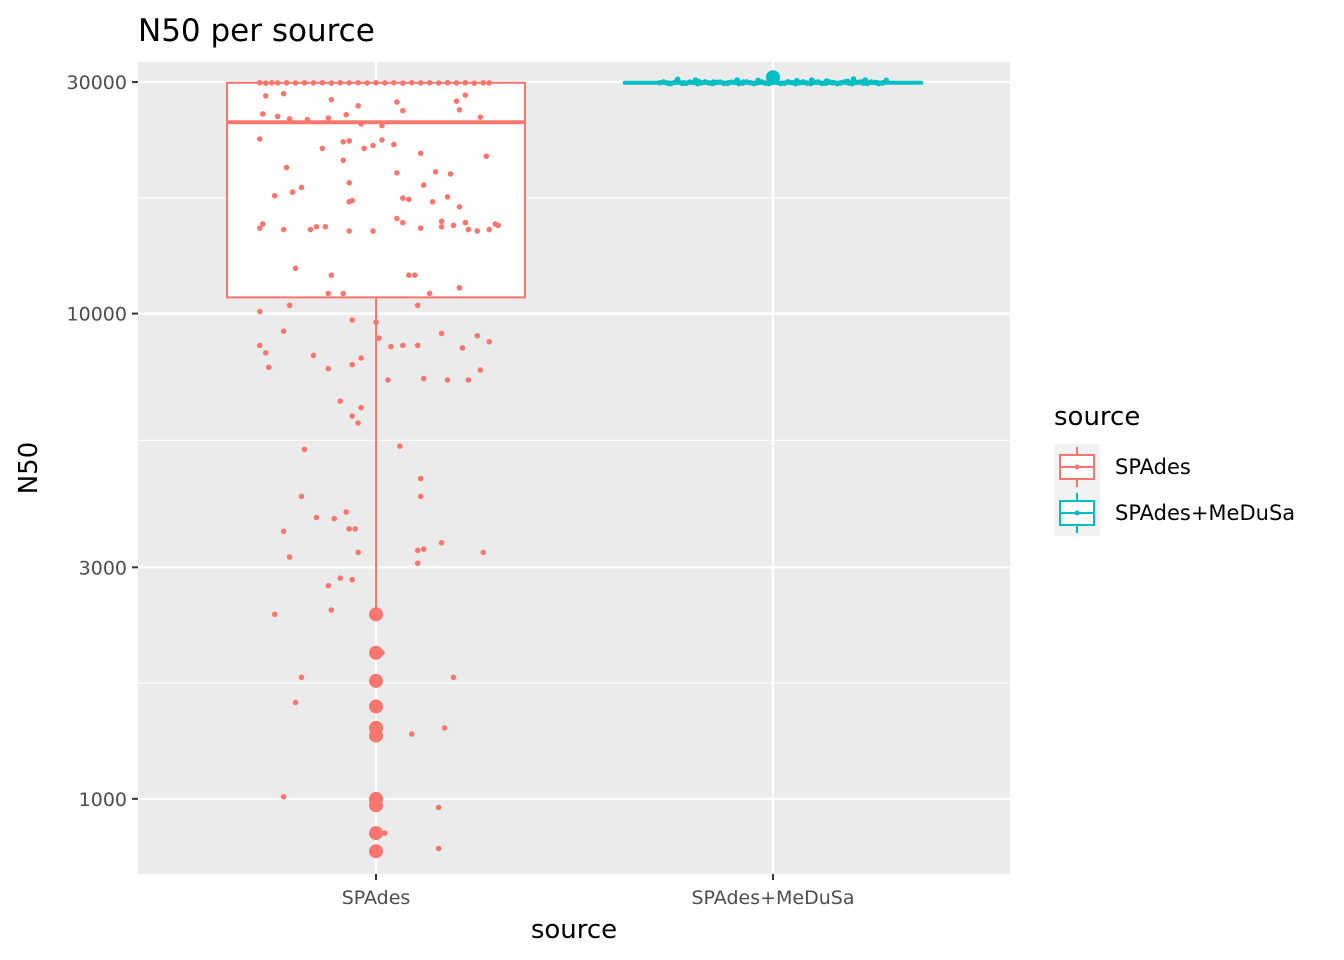 The width and height of the screenshot is (1344, 960). Describe the element at coordinates (376, 898) in the screenshot. I see `x-tick-label: SPAdes` at that location.